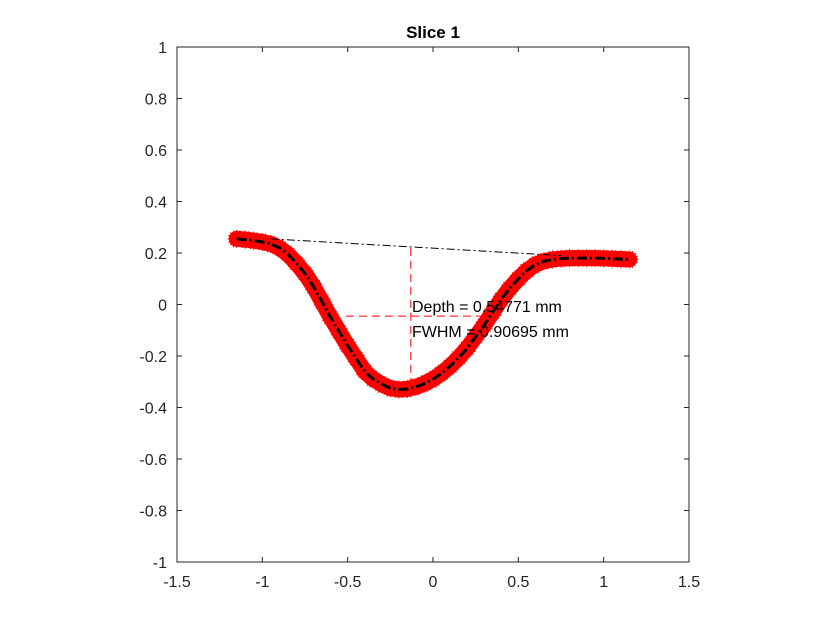 The image size is (840, 635). Describe the element at coordinates (416, 247) in the screenshot. I see `baseline-line` at that location.